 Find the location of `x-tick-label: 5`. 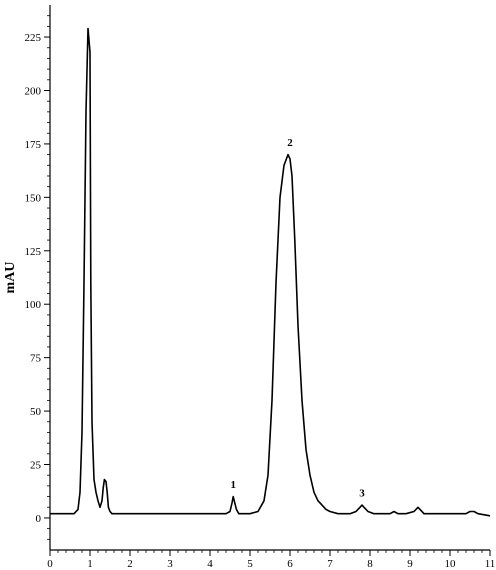

x-tick-label: 5 is located at coordinates (250, 564).